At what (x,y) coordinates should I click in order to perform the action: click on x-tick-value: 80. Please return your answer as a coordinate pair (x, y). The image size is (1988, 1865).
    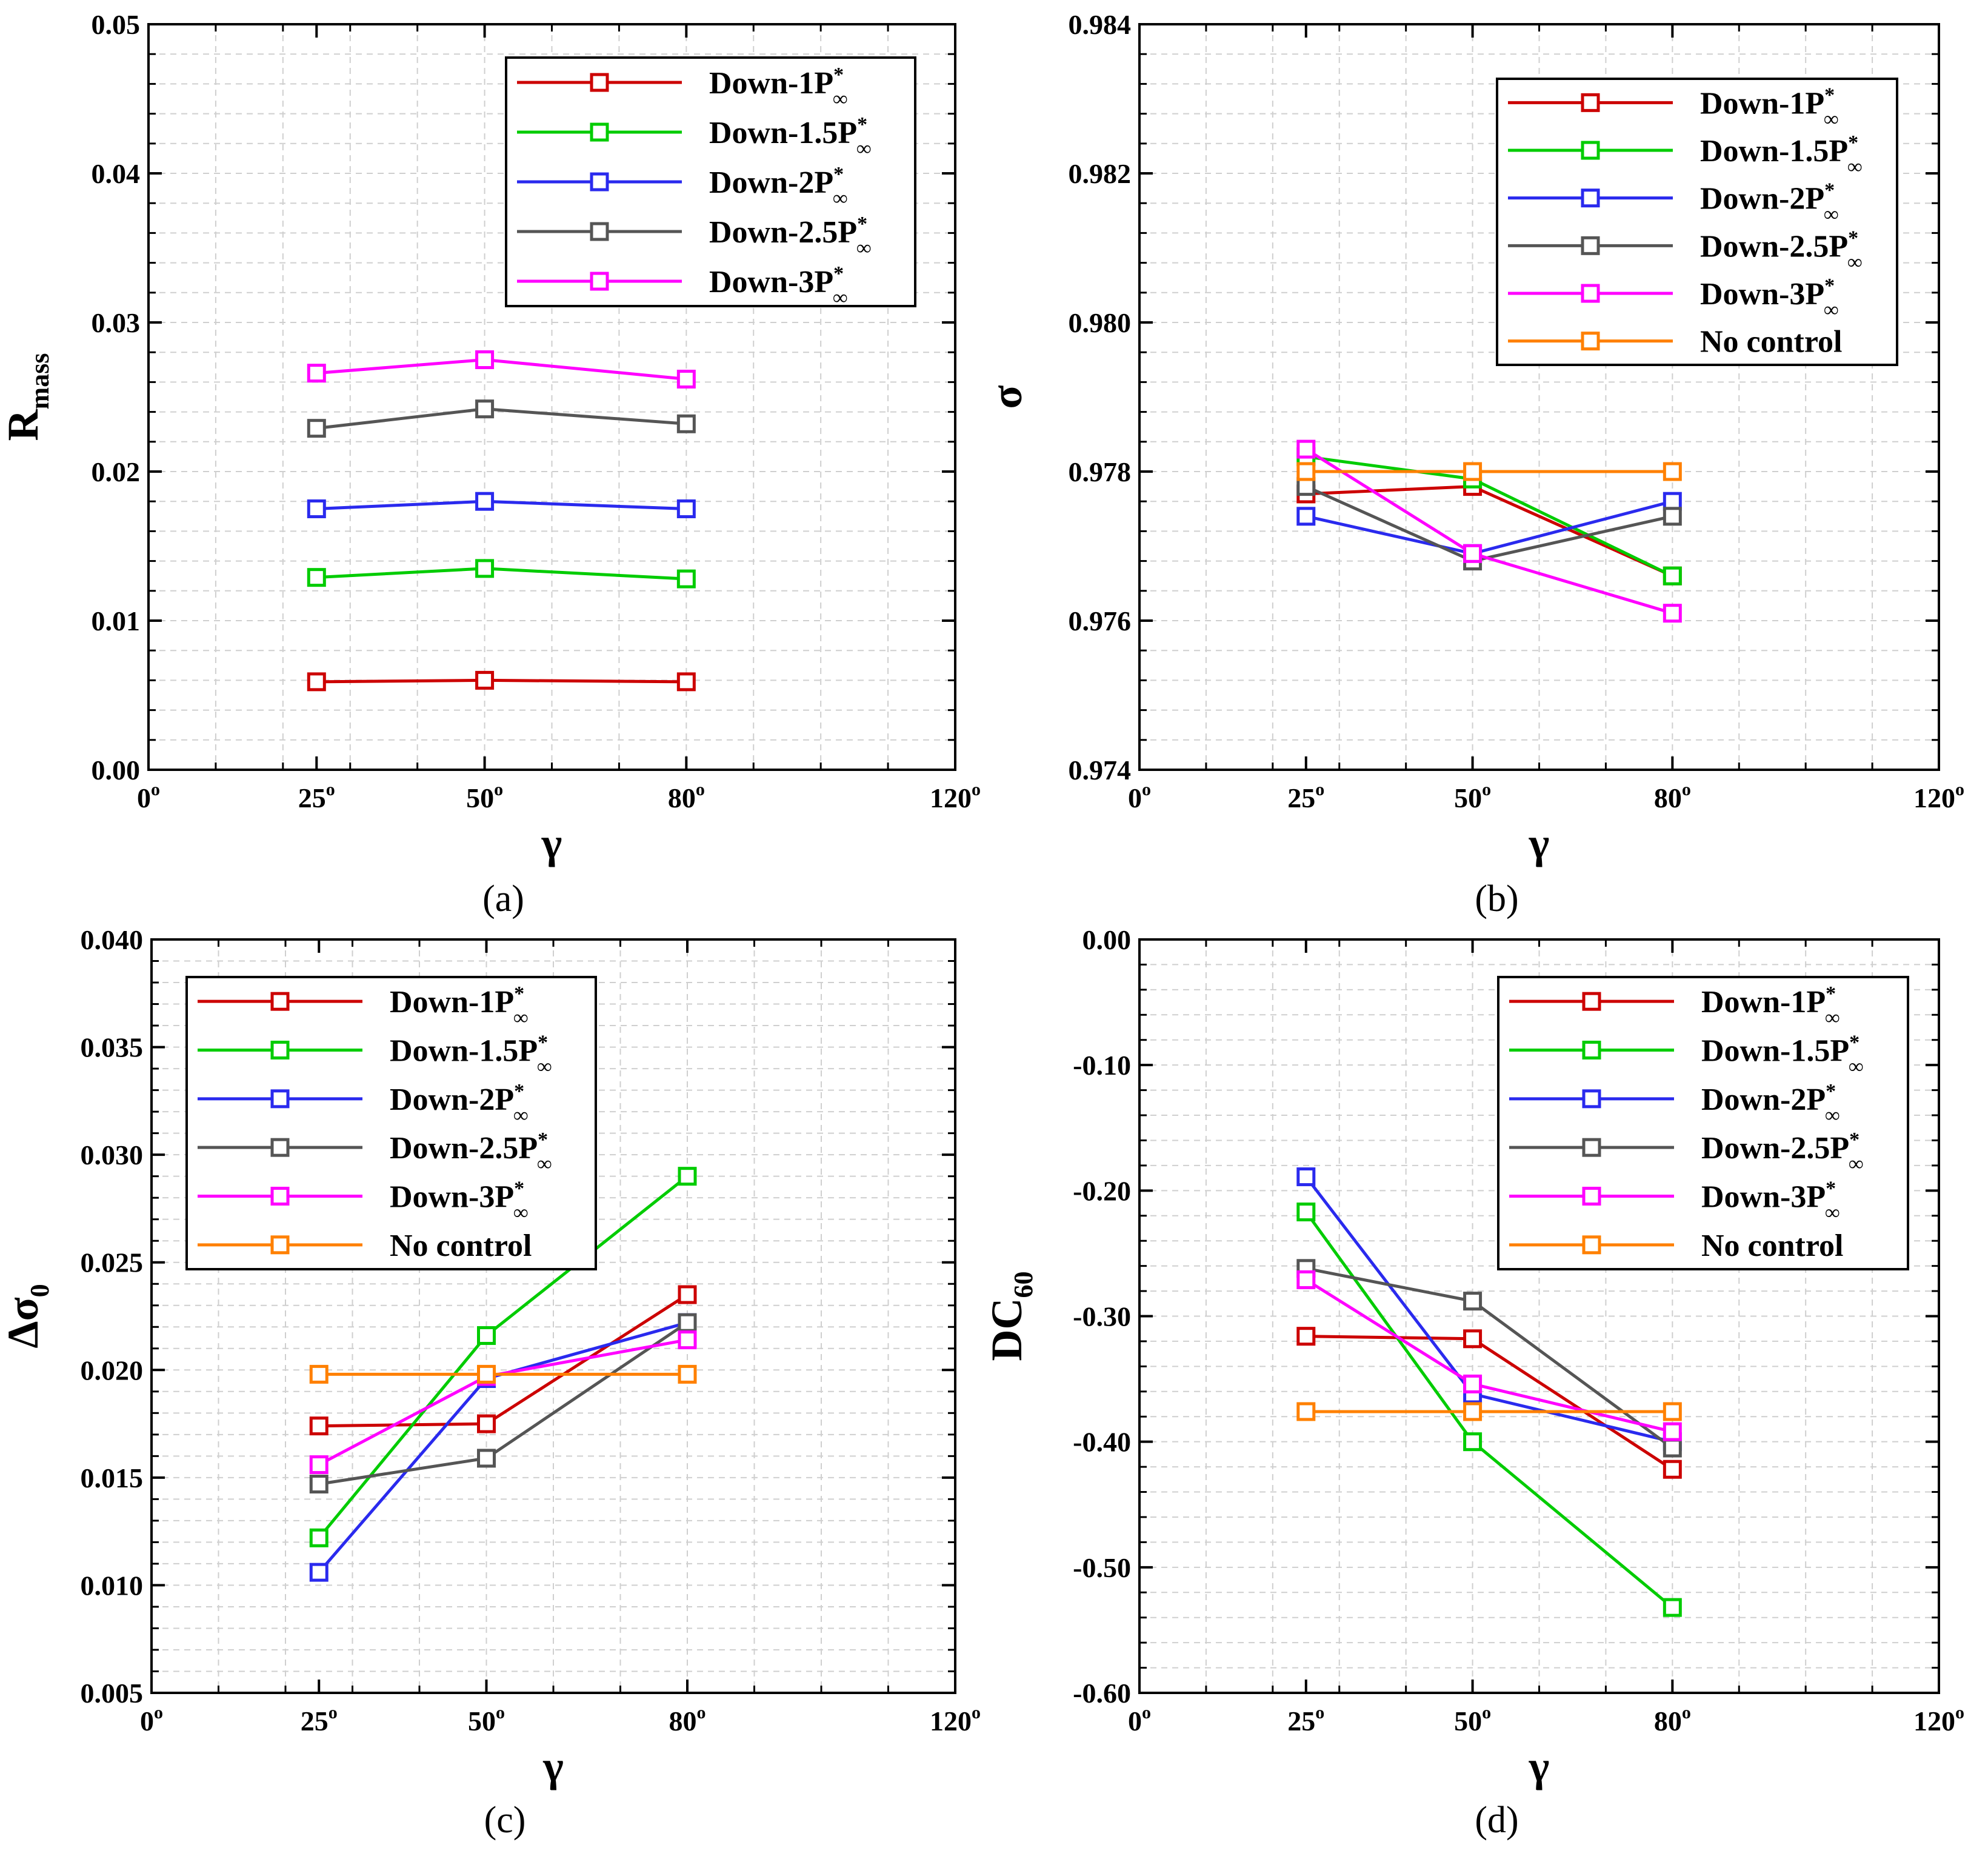
    Looking at the image, I should click on (1668, 1721).